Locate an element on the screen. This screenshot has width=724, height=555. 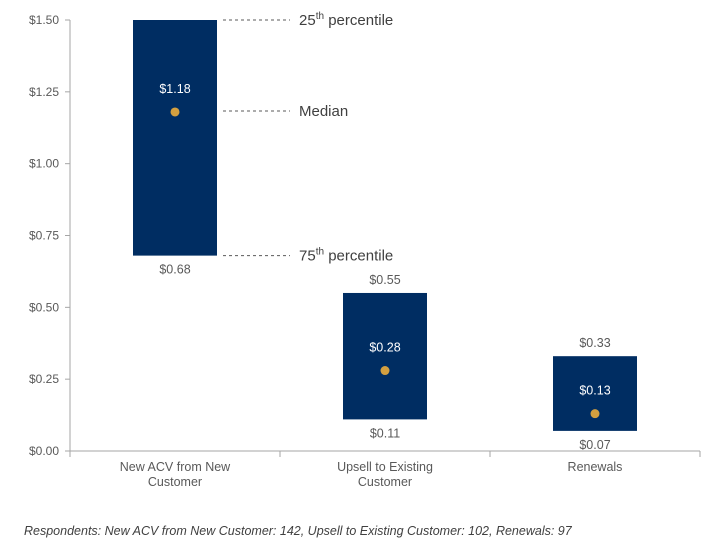
median-value-label: $1.18 is located at coordinates (174, 89).